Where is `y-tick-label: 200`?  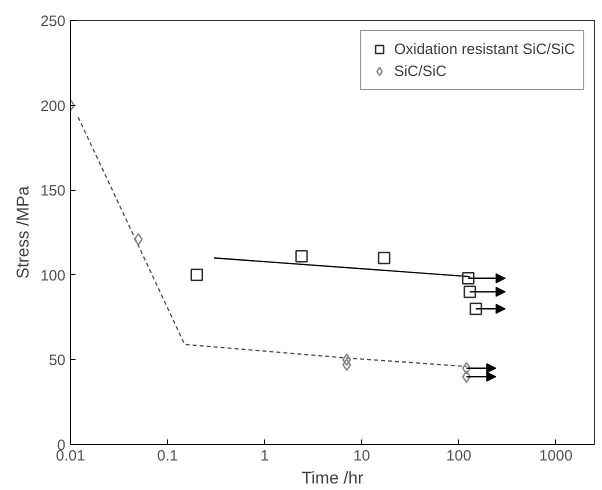 y-tick-label: 200 is located at coordinates (53, 106).